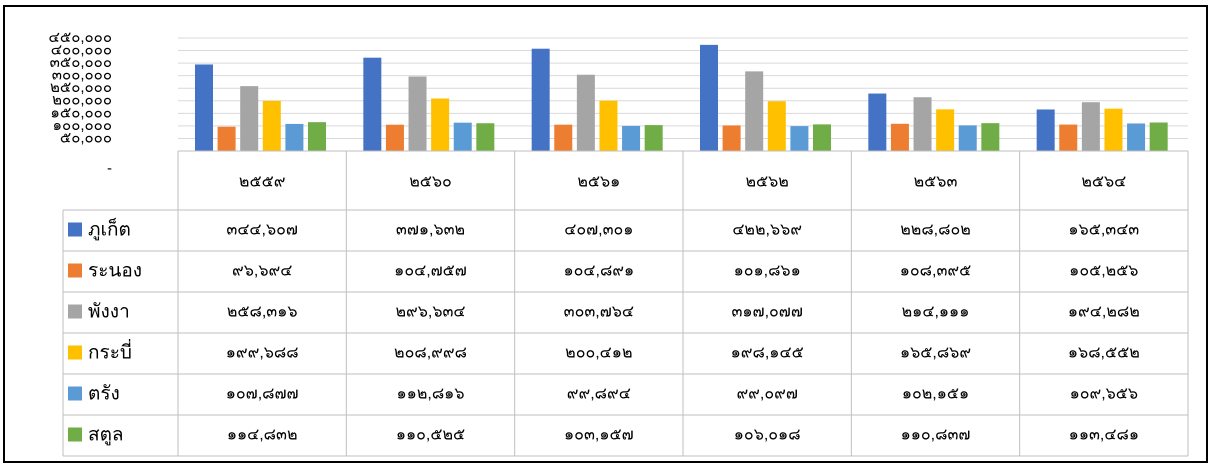 The height and width of the screenshot is (466, 1212). I want to click on y-tick-label: ๔๕๐,๐๐๐, so click(81, 37).